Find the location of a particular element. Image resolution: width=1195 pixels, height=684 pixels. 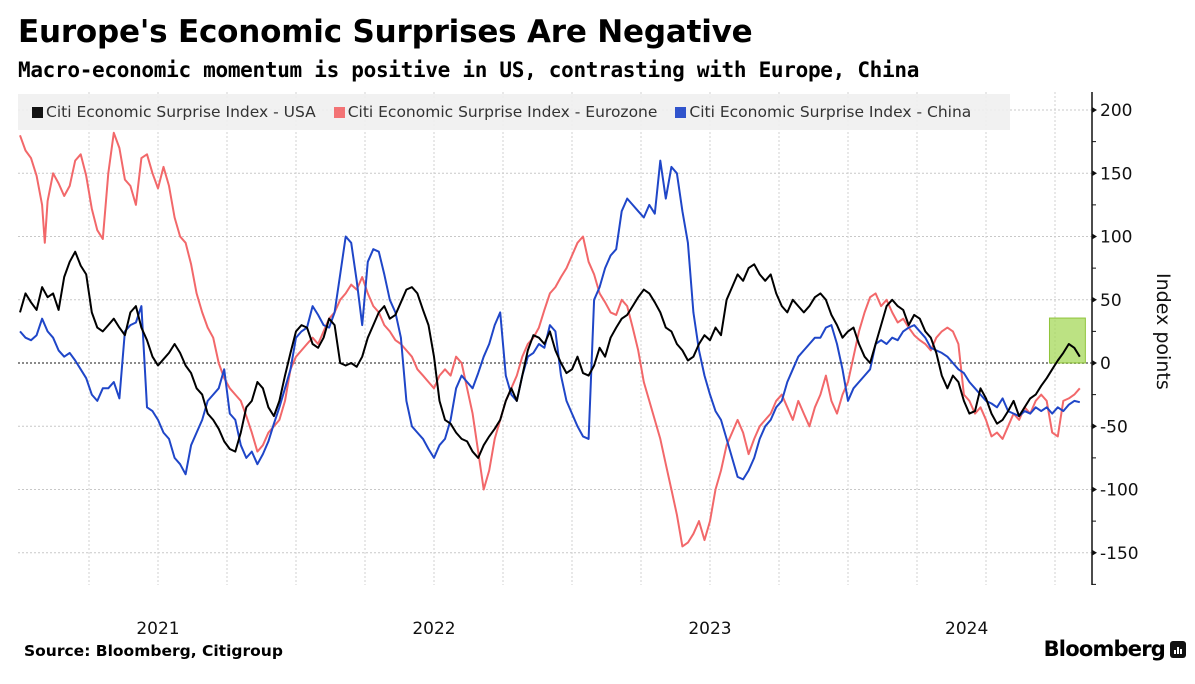

y-tick-label: -150 is located at coordinates (1119, 554).